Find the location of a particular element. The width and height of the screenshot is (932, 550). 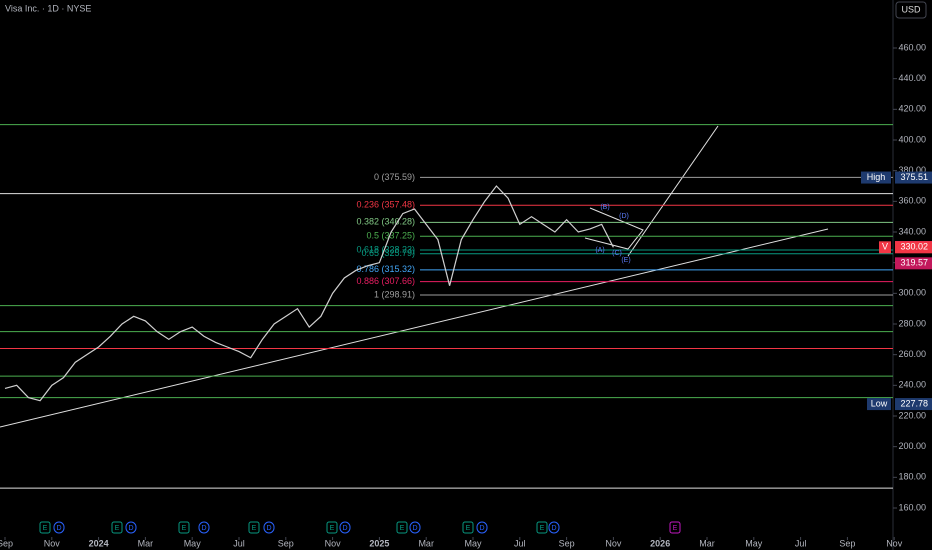

tag-name: Low is located at coordinates (879, 403).